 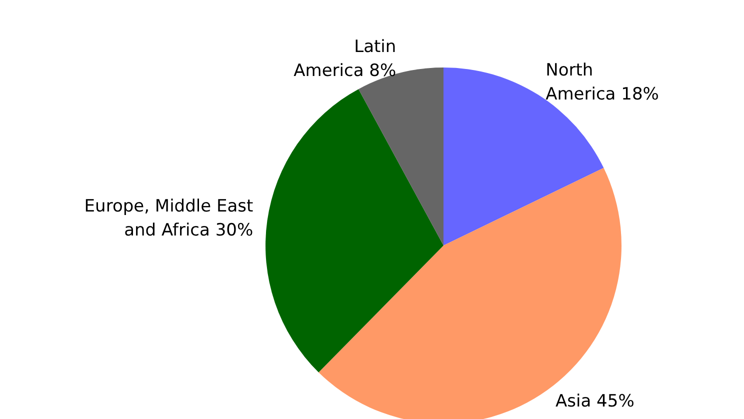 What do you see at coordinates (169, 218) in the screenshot?
I see `slice-label: Europe, Middle East and Africa 30%` at bounding box center [169, 218].